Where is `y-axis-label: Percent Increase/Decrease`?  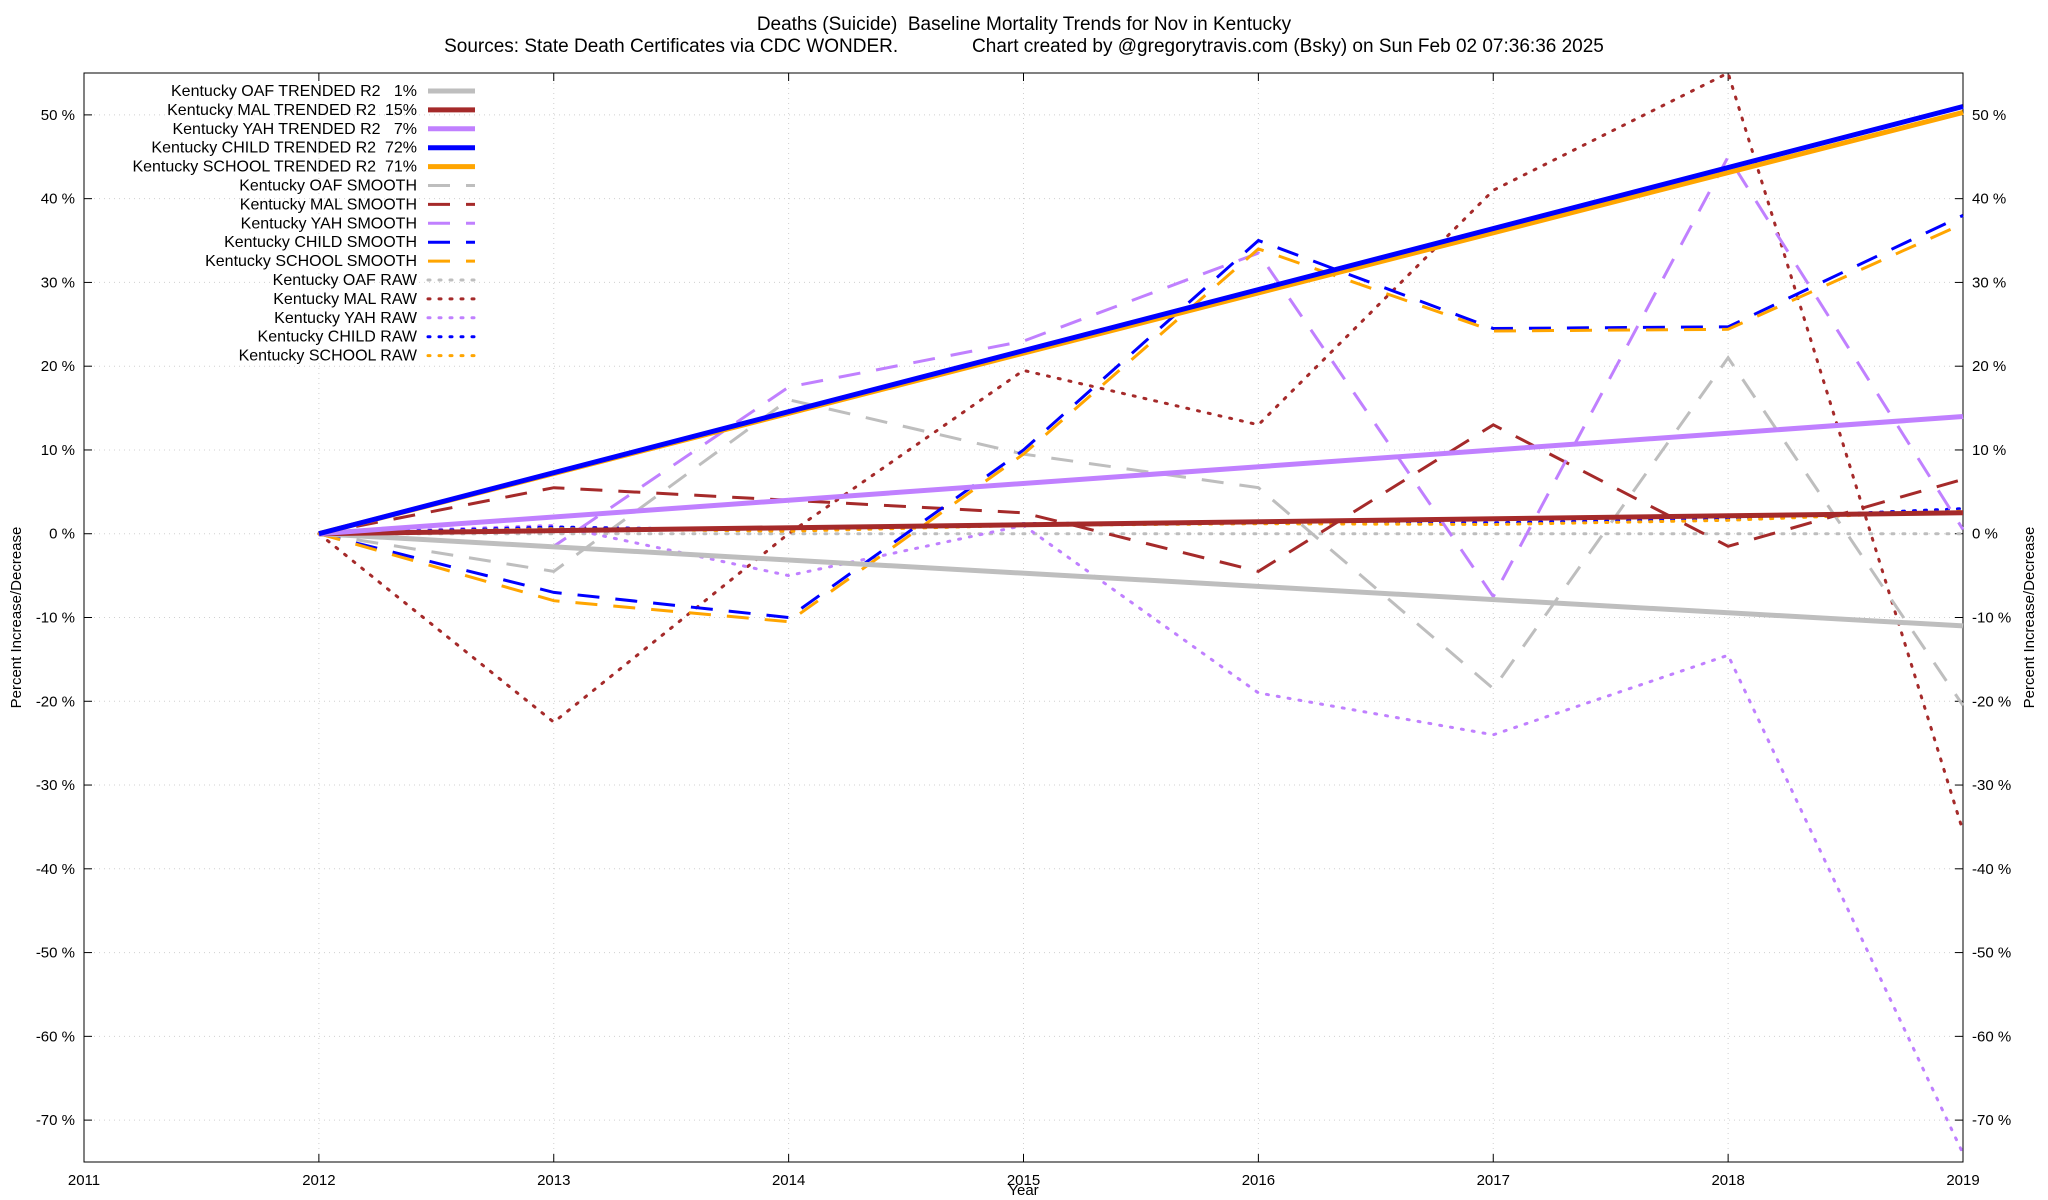
y-axis-label: Percent Increase/Decrease is located at coordinates (16, 618).